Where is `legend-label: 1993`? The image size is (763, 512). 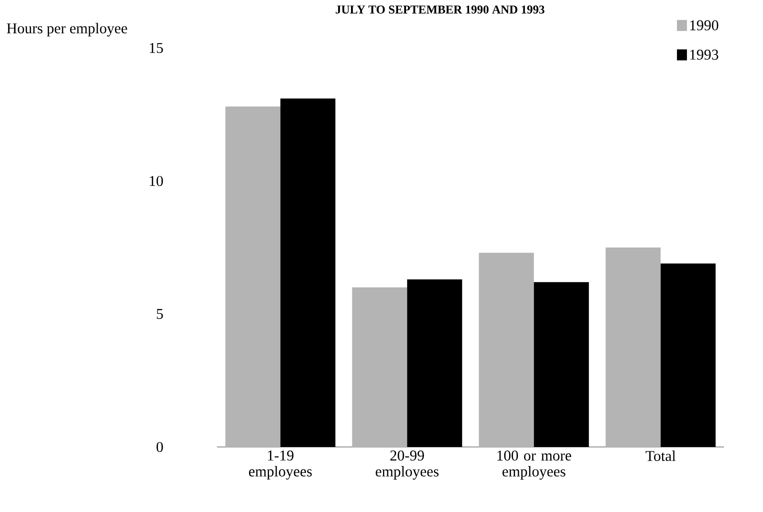 legend-label: 1993 is located at coordinates (704, 55).